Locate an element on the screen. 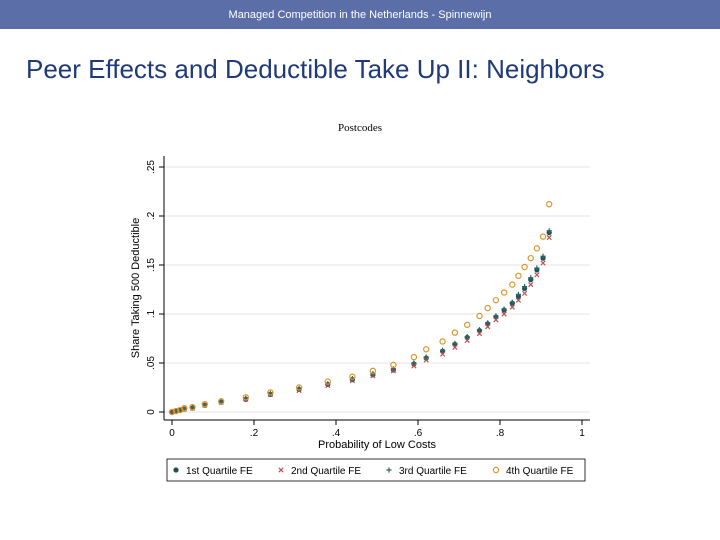 The image size is (720, 540). x-tick-label: .2 is located at coordinates (254, 433).